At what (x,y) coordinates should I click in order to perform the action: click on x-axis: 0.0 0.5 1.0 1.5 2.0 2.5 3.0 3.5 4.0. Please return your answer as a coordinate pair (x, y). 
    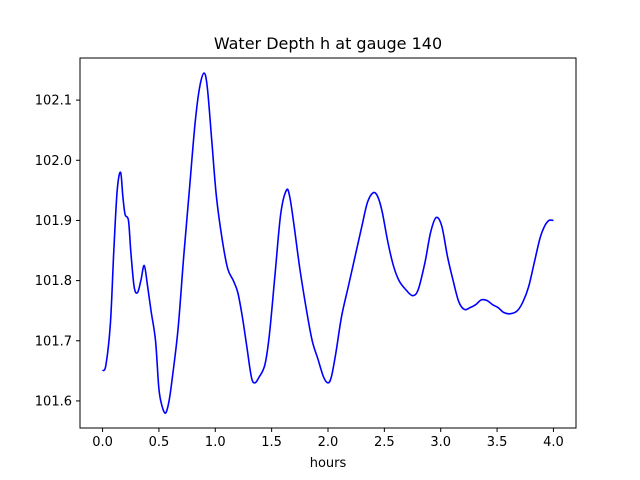
    Looking at the image, I should click on (328, 439).